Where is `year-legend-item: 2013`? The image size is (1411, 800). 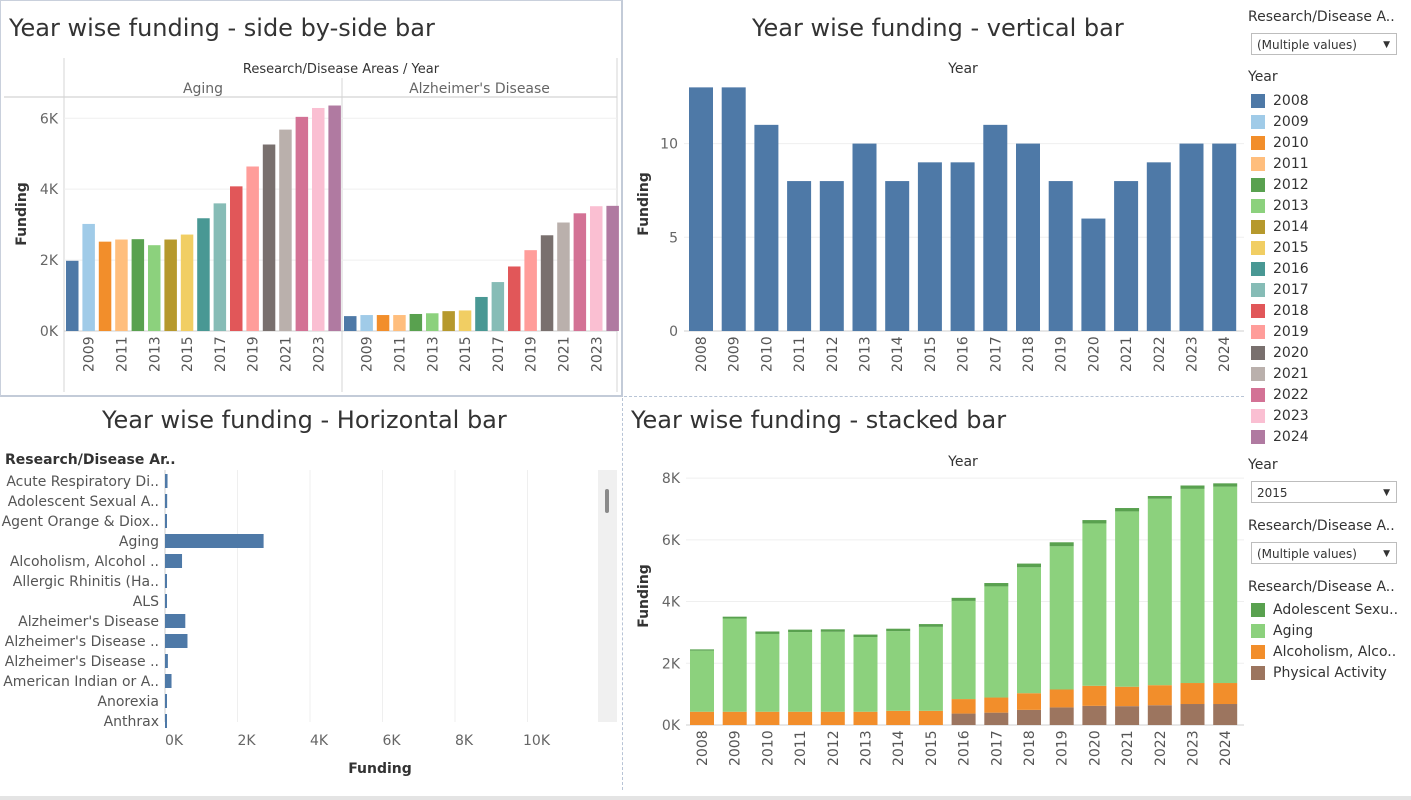
year-legend-item: 2013 is located at coordinates (1280, 205).